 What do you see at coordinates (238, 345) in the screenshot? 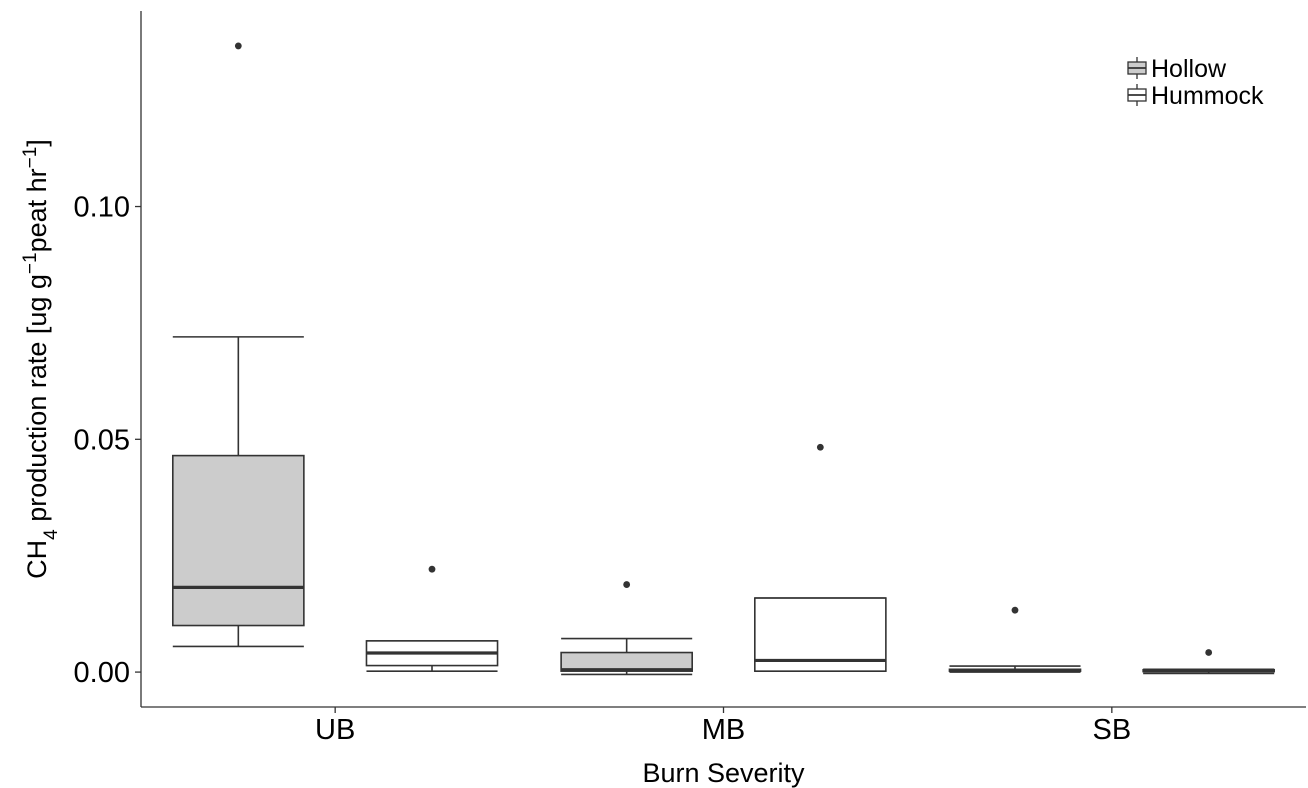
I see `box-hollow-ub` at bounding box center [238, 345].